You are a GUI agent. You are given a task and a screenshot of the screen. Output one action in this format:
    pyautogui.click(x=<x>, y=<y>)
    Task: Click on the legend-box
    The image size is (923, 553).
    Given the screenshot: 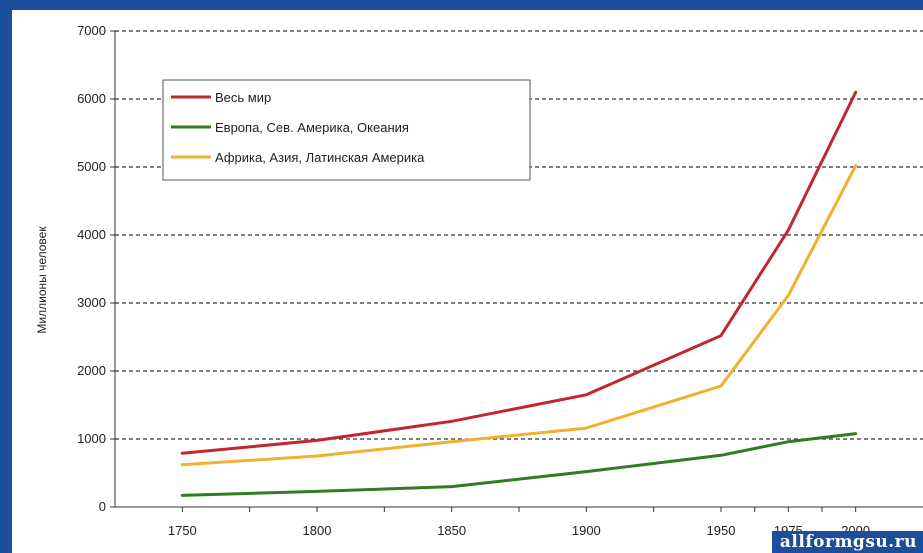 What is the action you would take?
    pyautogui.click(x=346, y=130)
    